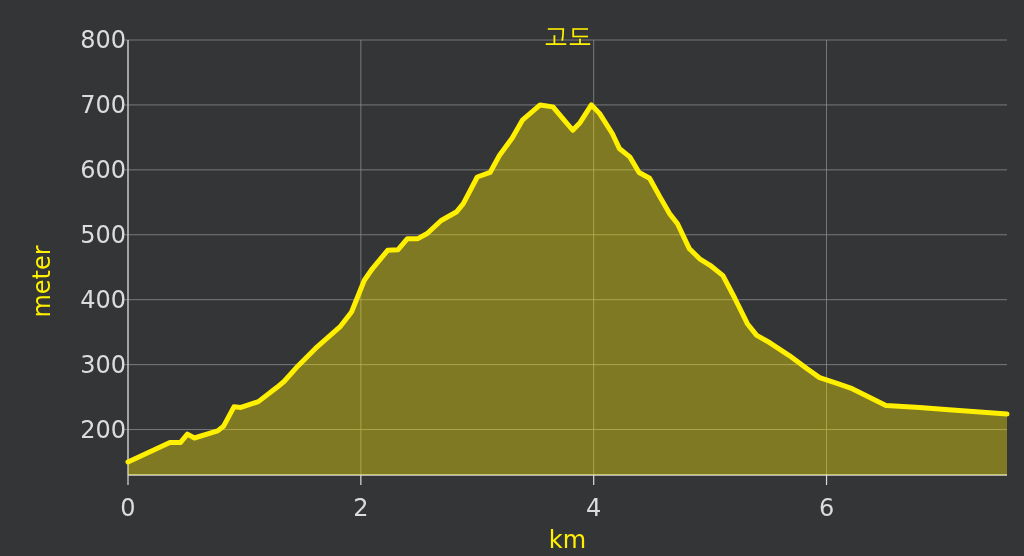 The image size is (1024, 556). Describe the element at coordinates (103, 169) in the screenshot. I see `y-tick-label: 600` at that location.